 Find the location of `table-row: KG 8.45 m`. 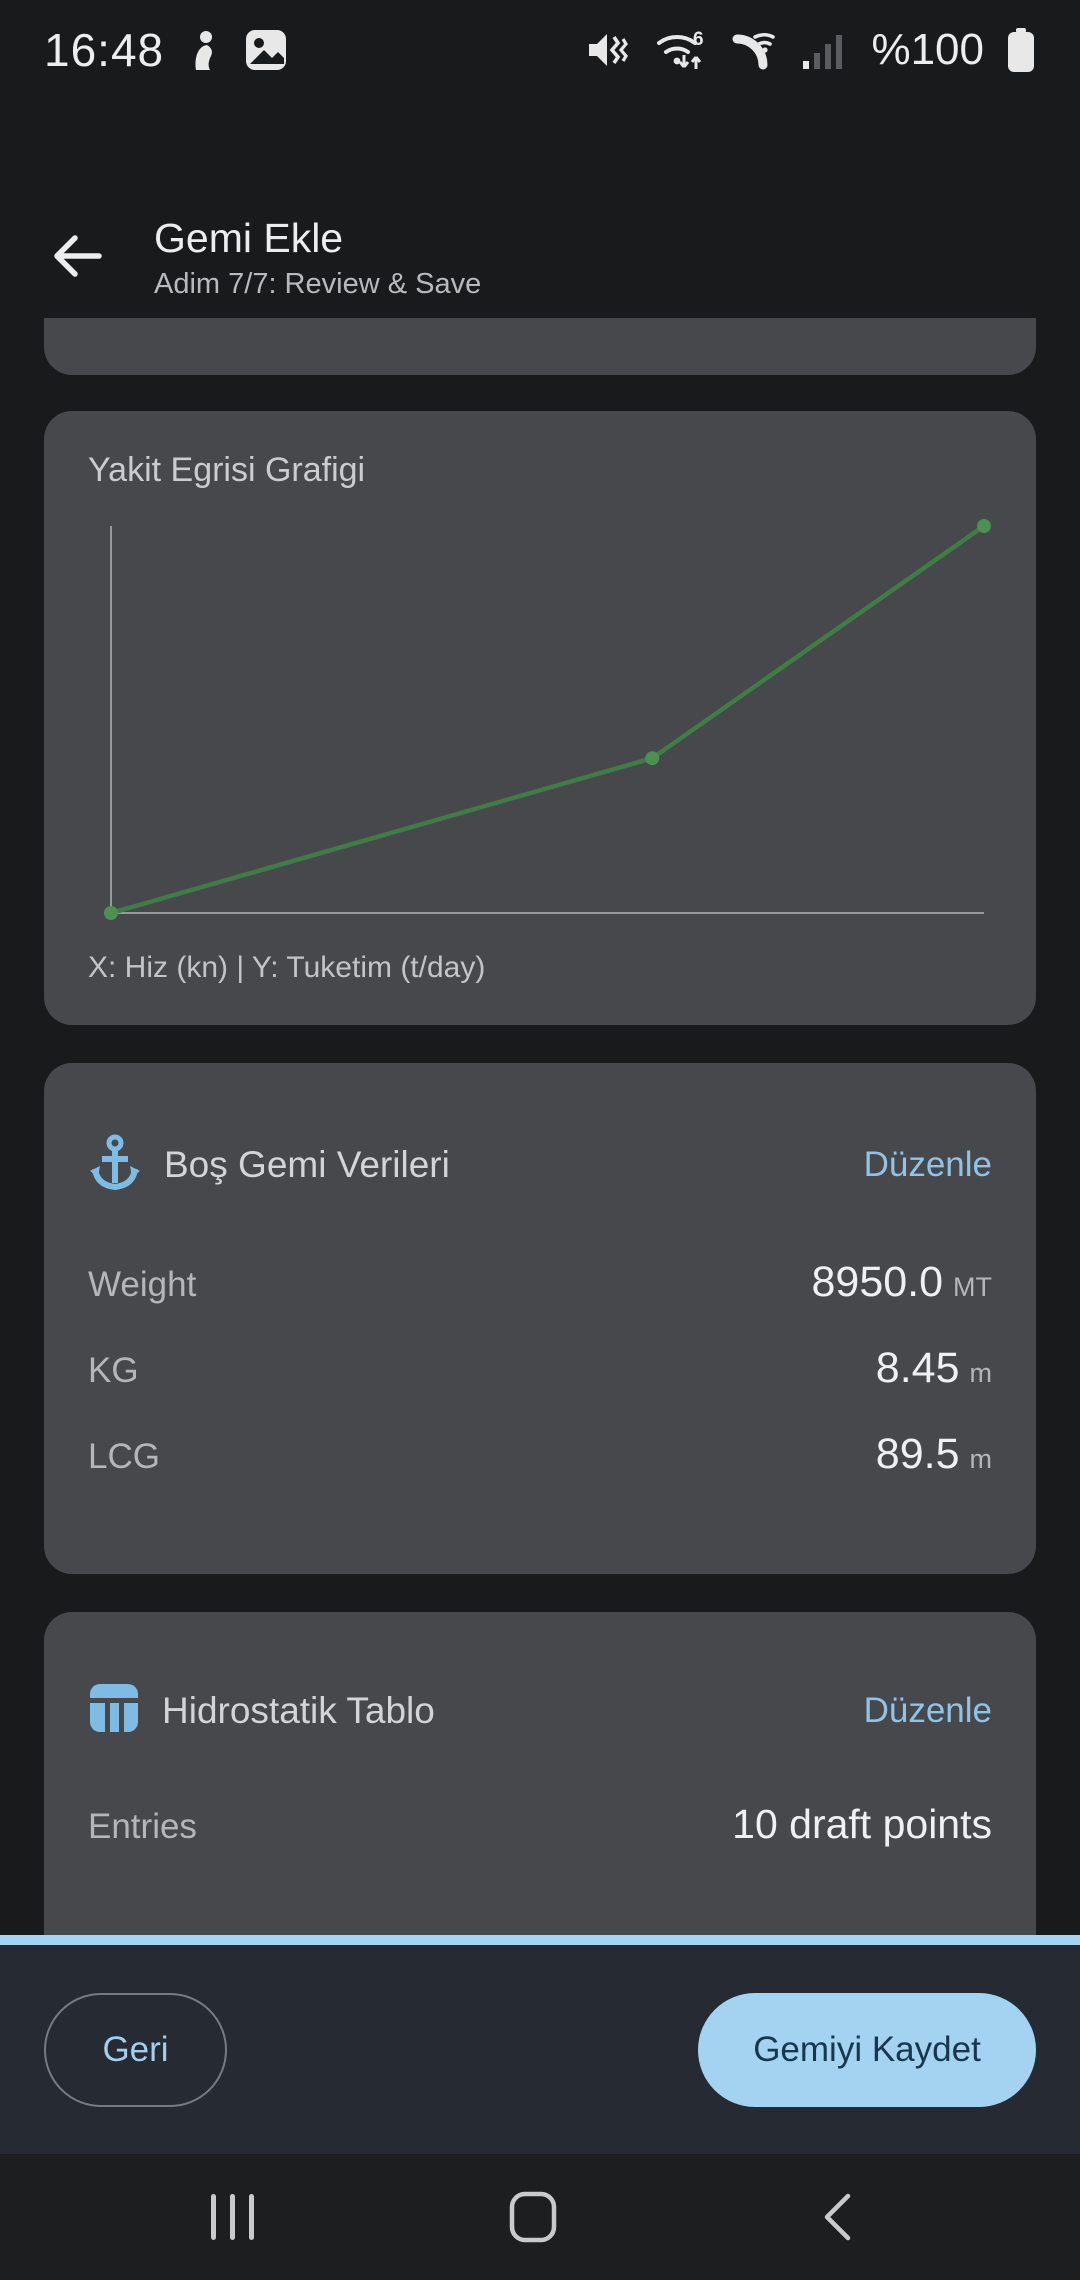

table-row: KG 8.45 m is located at coordinates (540, 1387).